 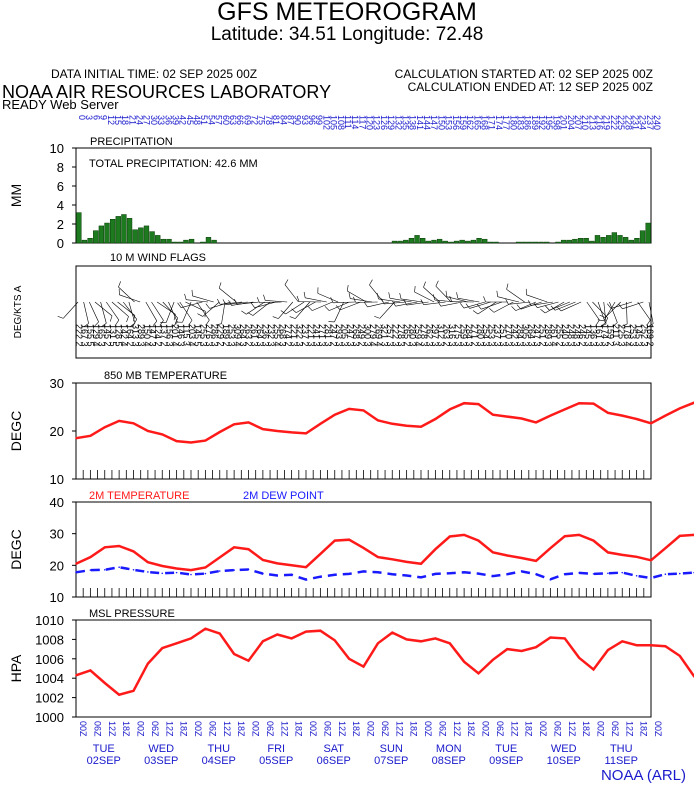 I want to click on top-hour-label: 129, so click(x=391, y=122).